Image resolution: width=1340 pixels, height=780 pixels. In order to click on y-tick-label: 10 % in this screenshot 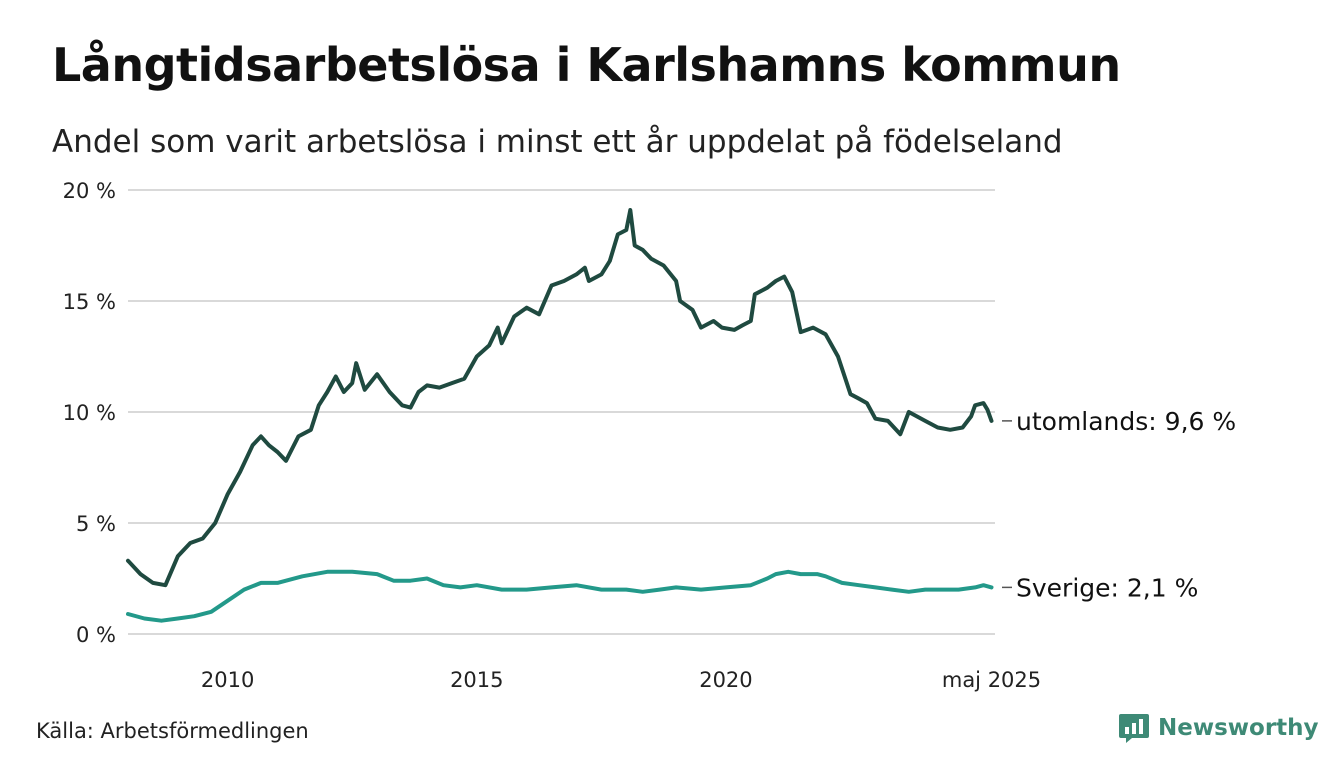, I will do `click(89, 413)`.